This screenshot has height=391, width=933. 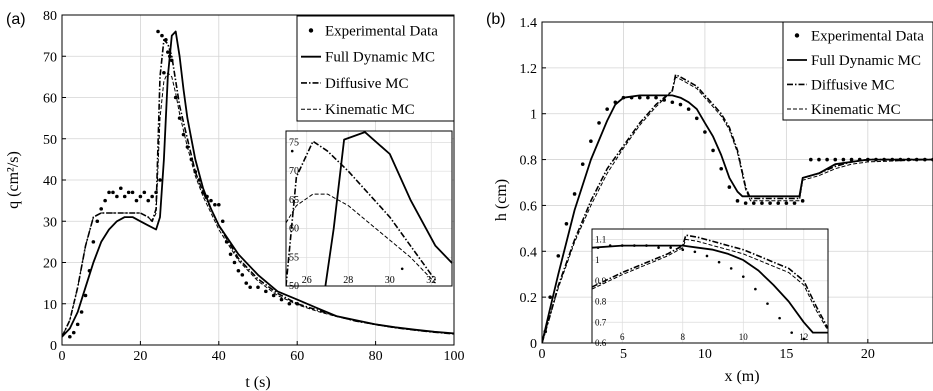 What do you see at coordinates (50, 57) in the screenshot?
I see `y-tick-label: 70` at bounding box center [50, 57].